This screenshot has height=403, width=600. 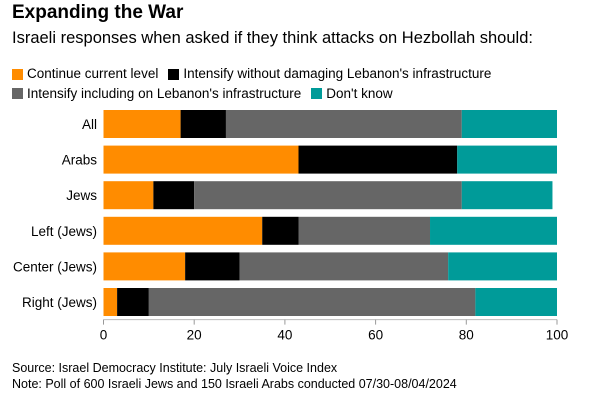 What do you see at coordinates (98, 12) in the screenshot?
I see `chart-title: Expanding the War` at bounding box center [98, 12].